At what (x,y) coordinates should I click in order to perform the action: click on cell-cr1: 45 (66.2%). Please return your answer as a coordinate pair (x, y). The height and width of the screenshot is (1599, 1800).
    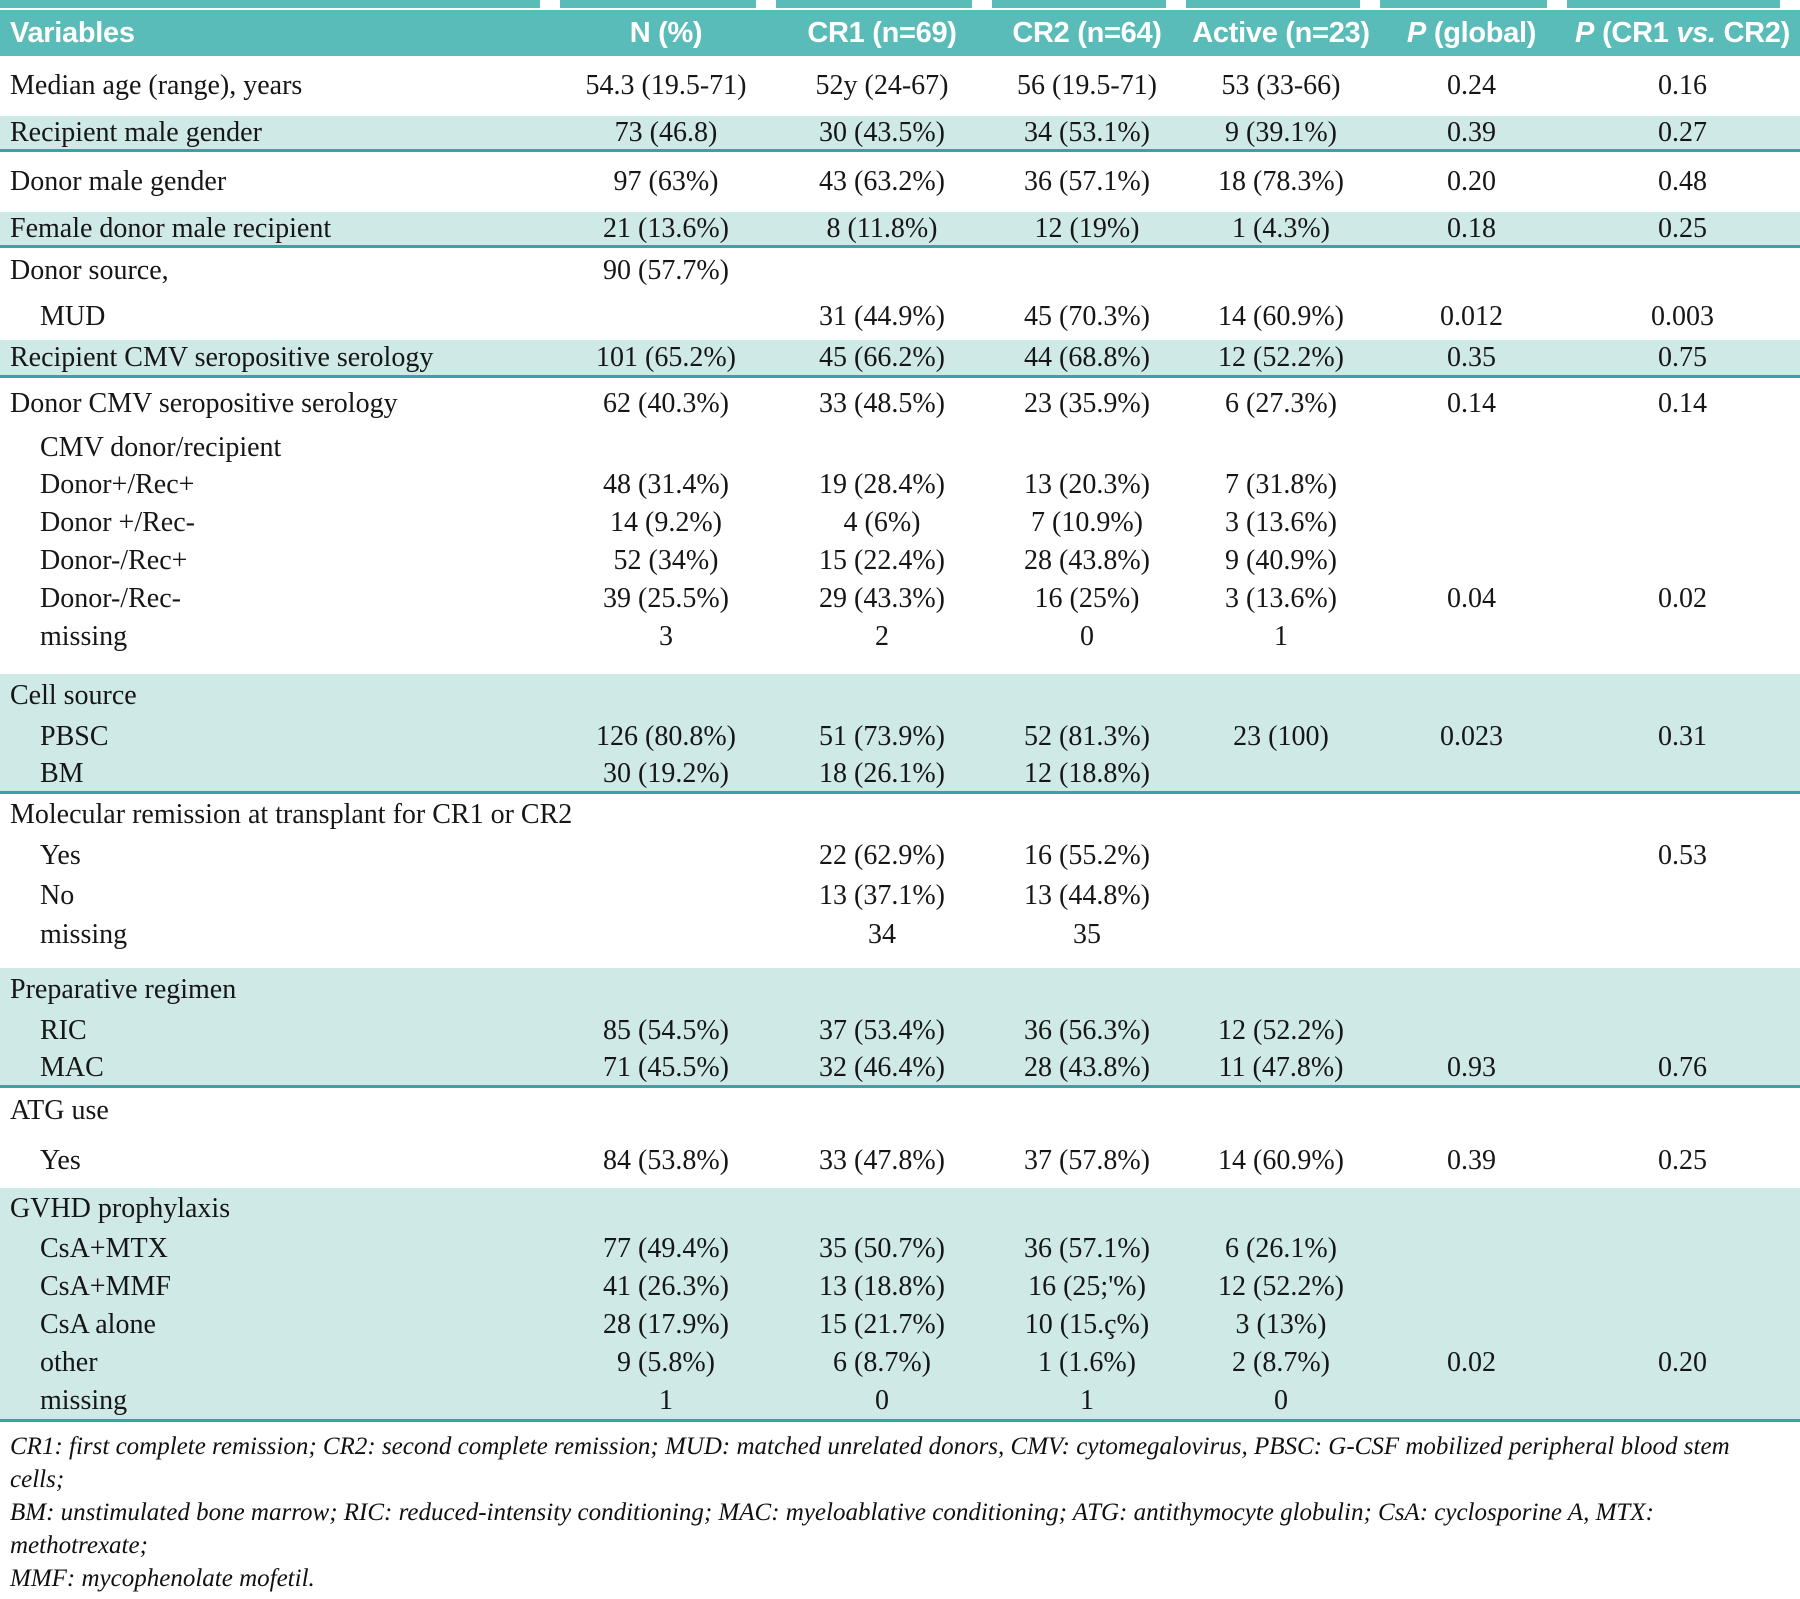
    Looking at the image, I should click on (882, 357).